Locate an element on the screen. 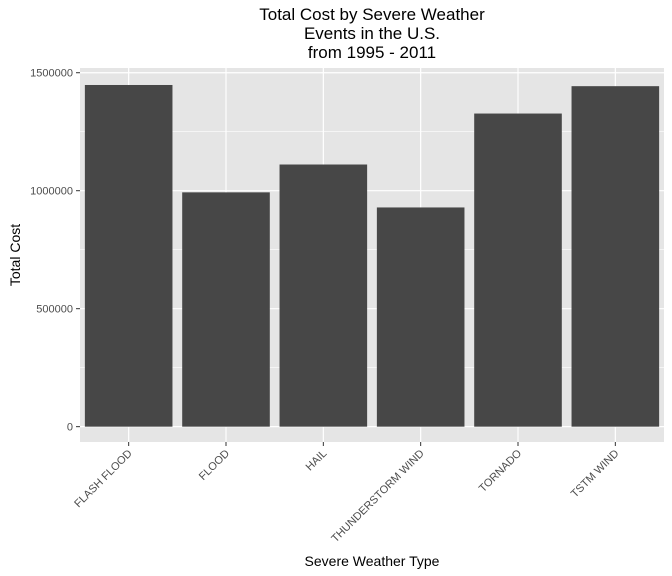 The image size is (672, 576). bar-tornado is located at coordinates (518, 270).